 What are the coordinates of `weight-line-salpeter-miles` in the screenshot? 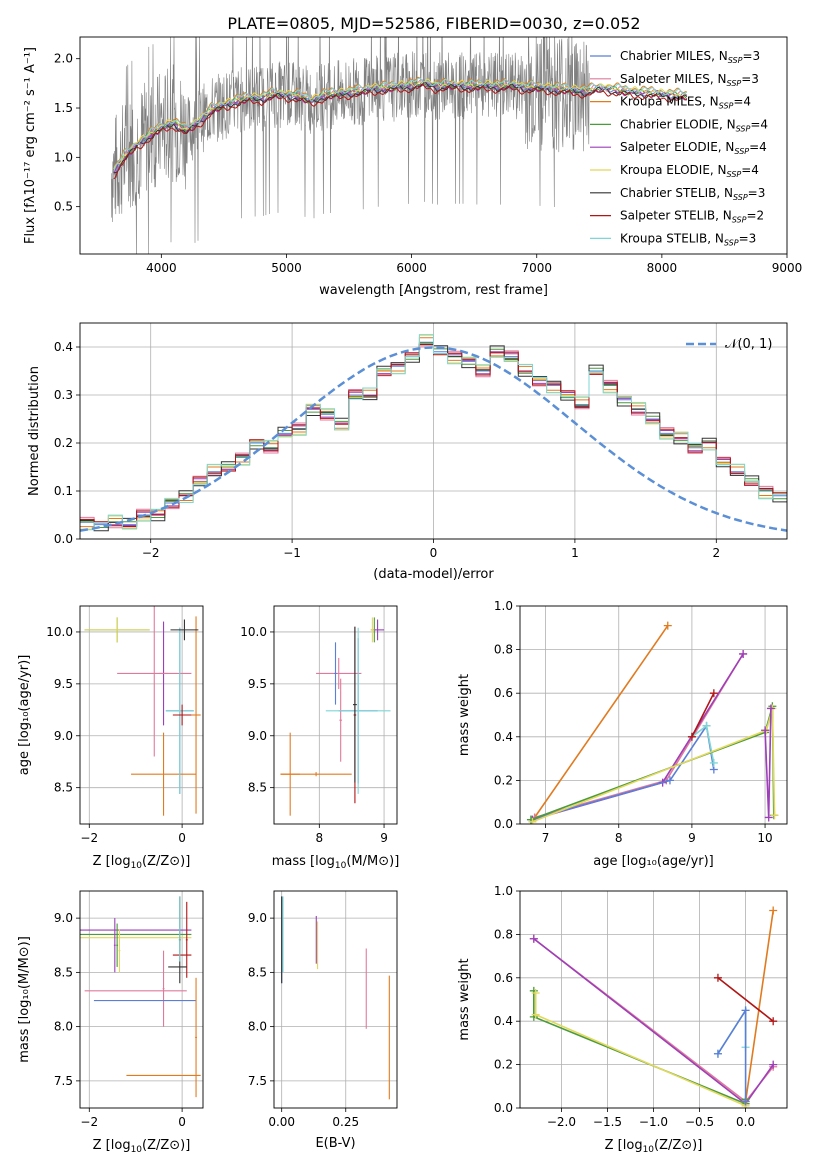 It's located at (639, 736).